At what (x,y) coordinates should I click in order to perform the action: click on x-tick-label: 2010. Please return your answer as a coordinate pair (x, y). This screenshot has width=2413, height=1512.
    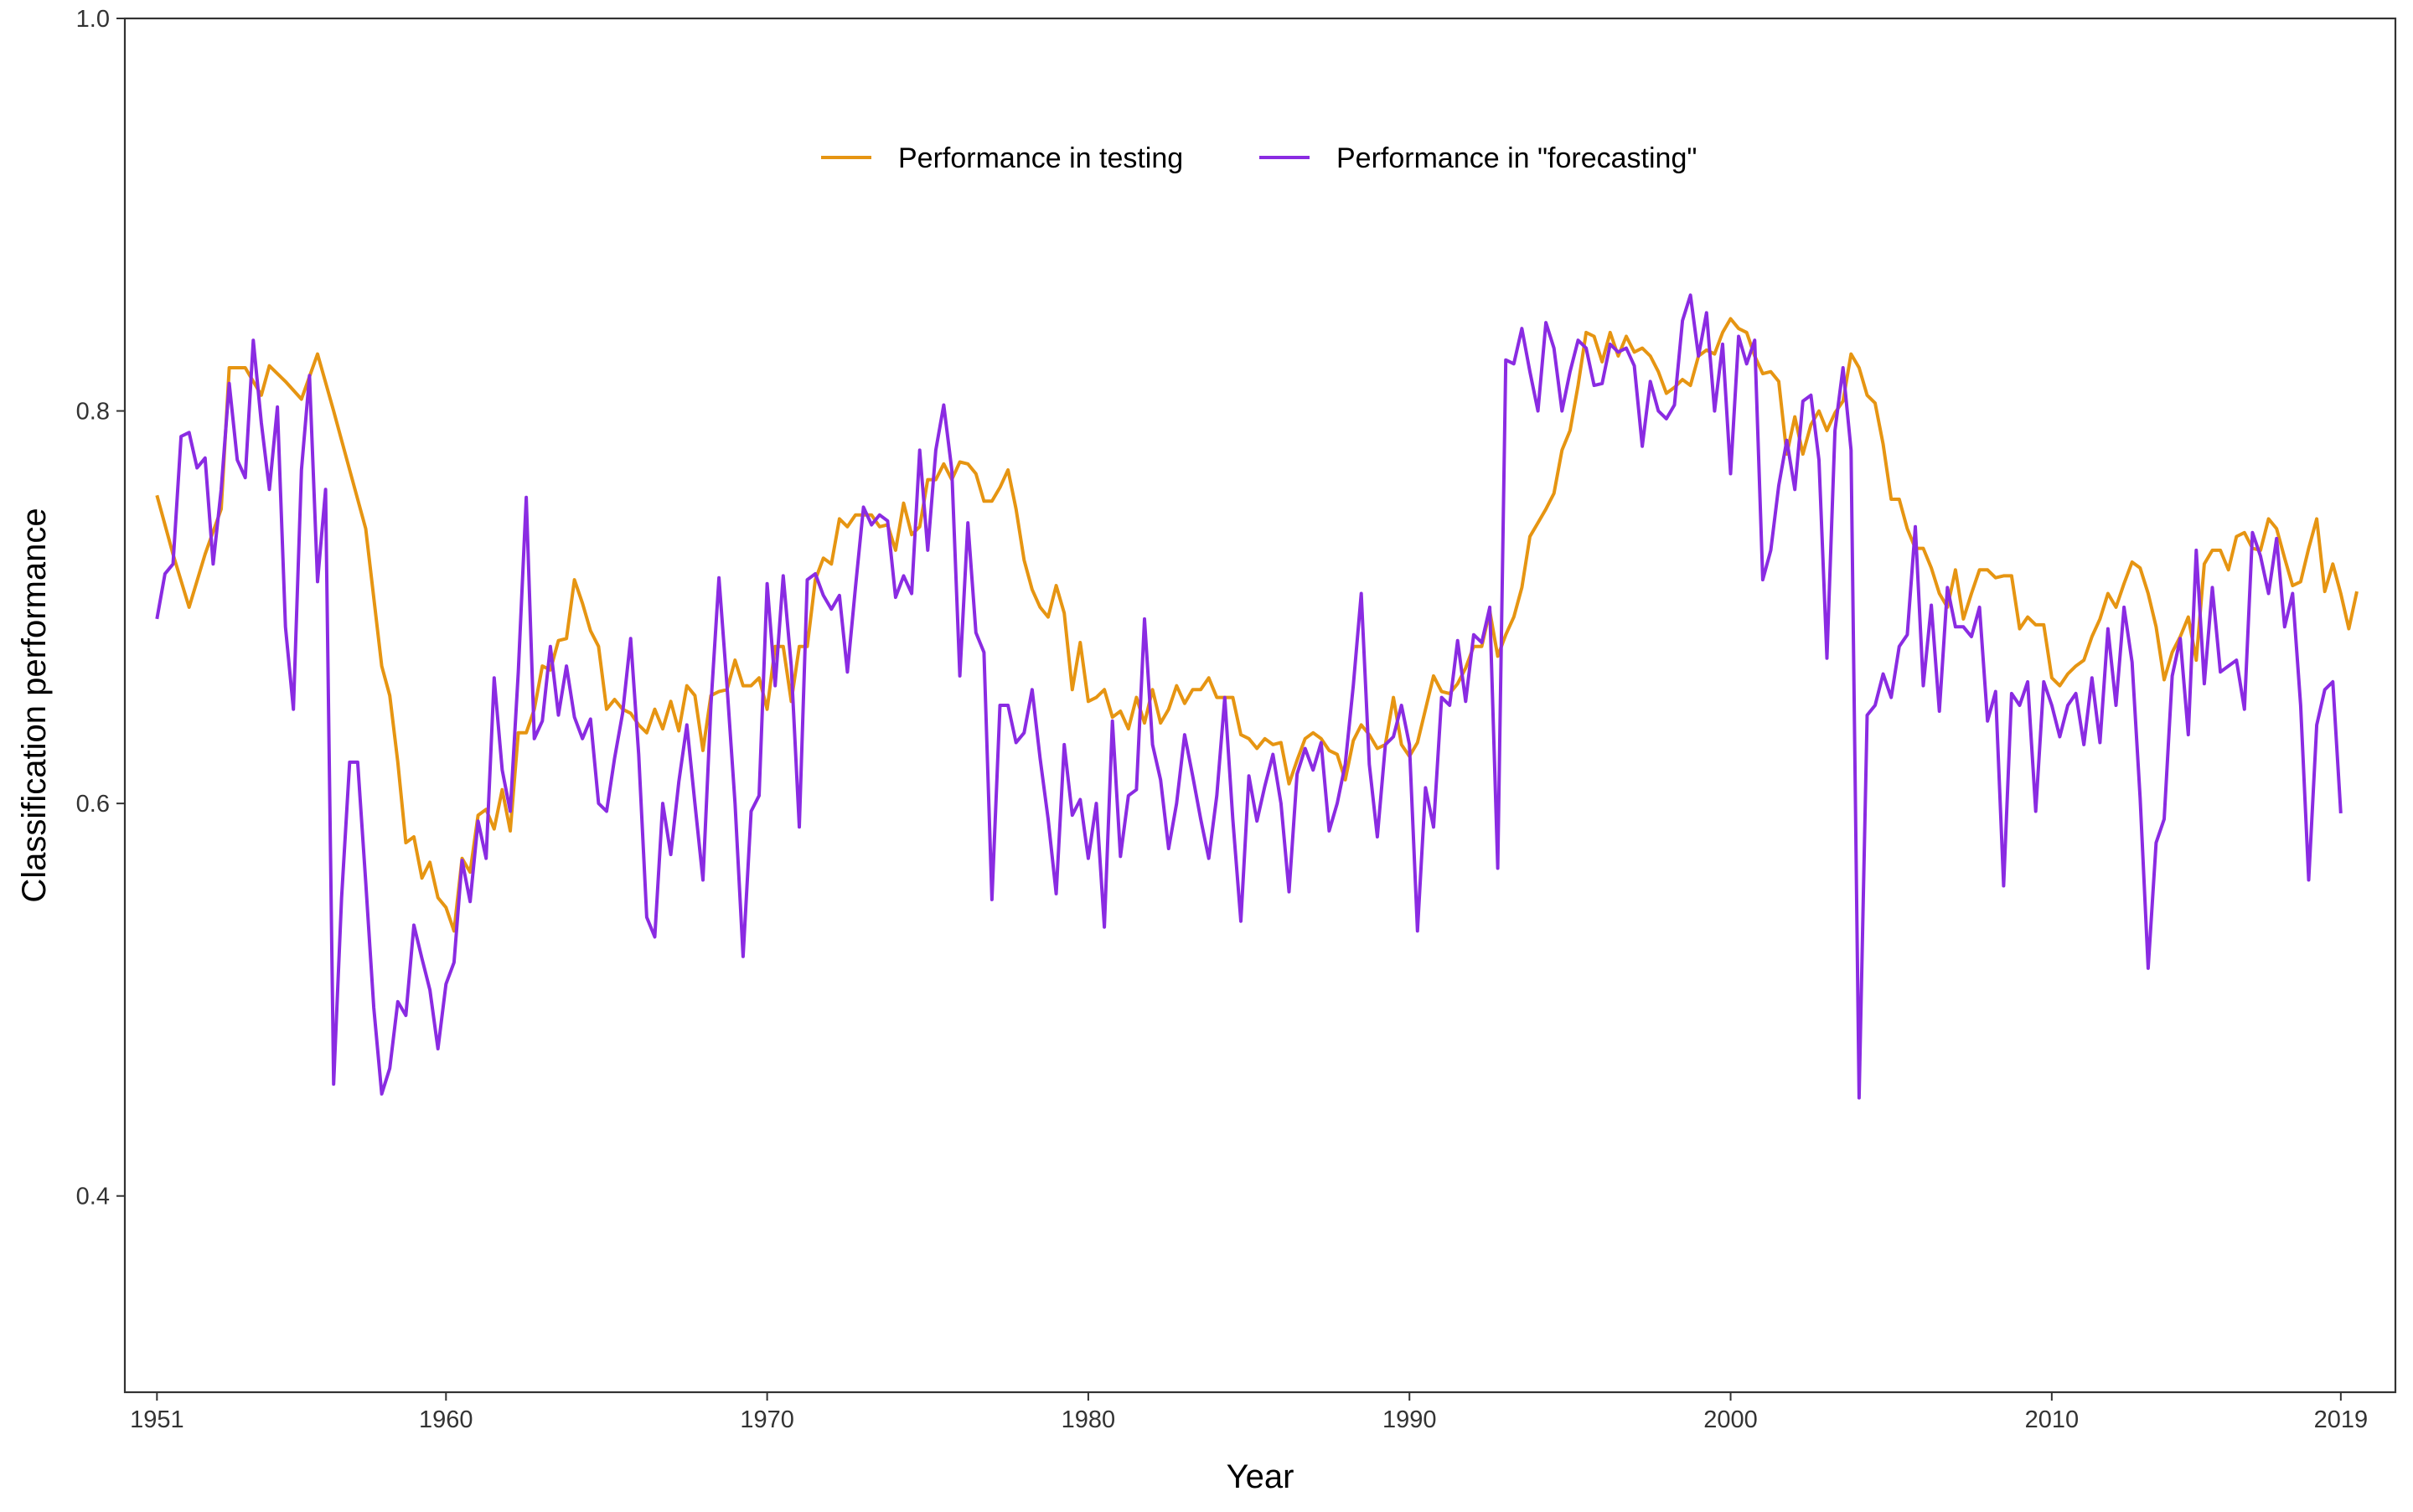
    Looking at the image, I should click on (2052, 1419).